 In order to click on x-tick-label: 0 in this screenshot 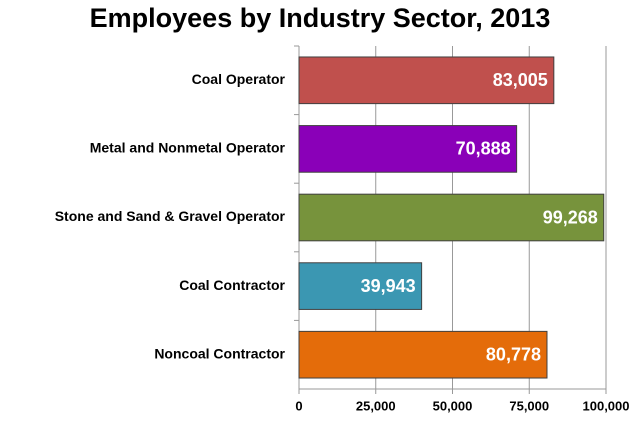, I will do `click(298, 405)`.